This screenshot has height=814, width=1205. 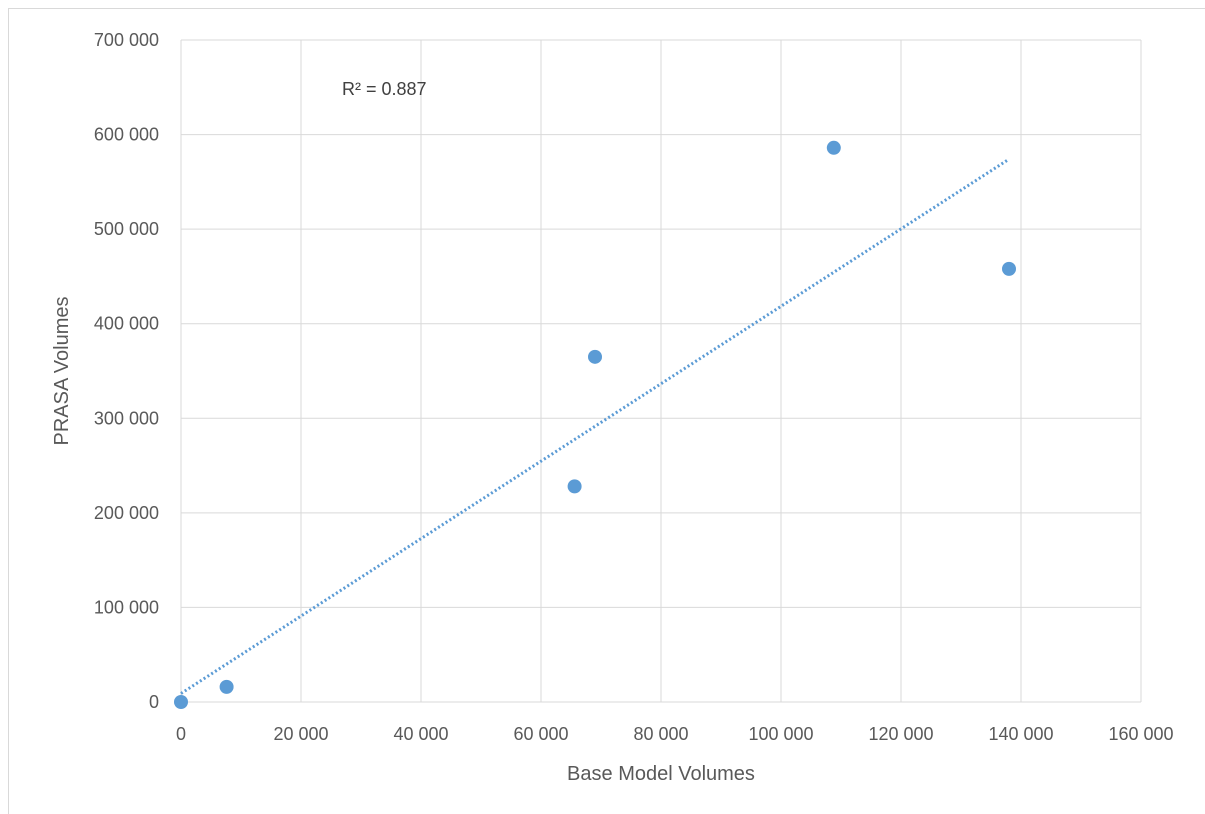 I want to click on y-axis-title: PRASA Volumes, so click(x=62, y=371).